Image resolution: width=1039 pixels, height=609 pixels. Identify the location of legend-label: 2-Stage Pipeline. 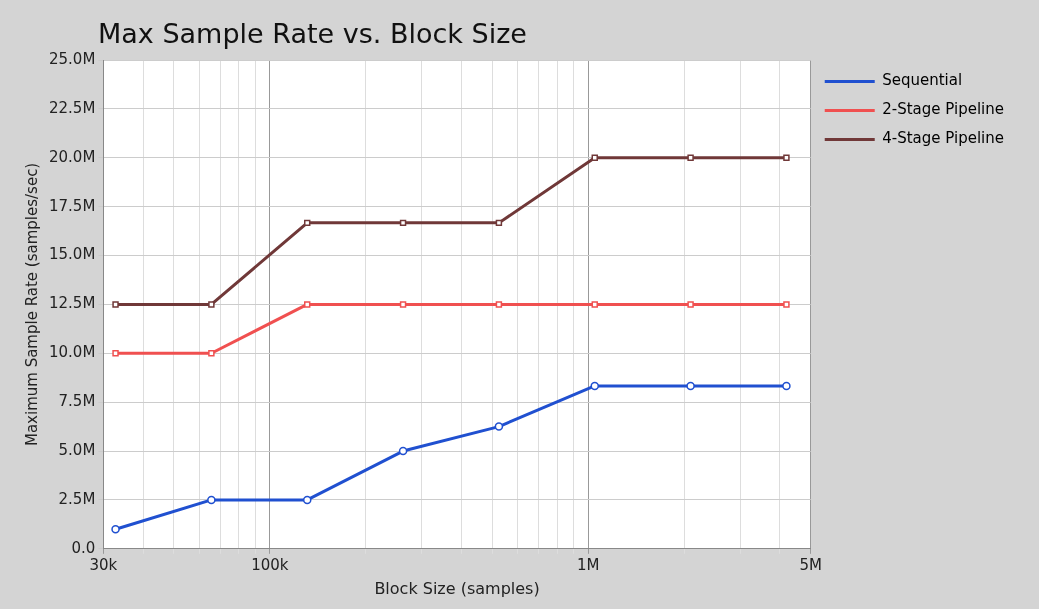
(943, 109).